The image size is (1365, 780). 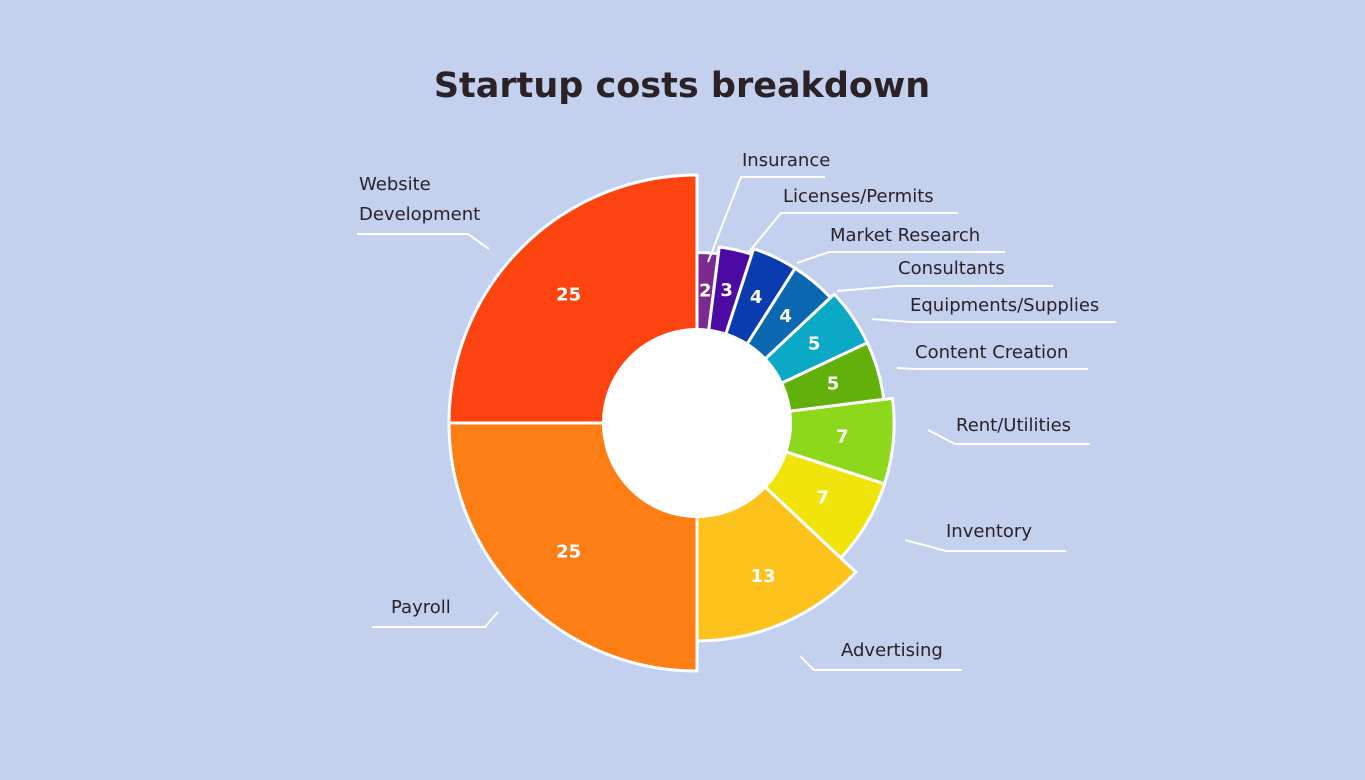 I want to click on category-label-consultants: Consultants, so click(x=951, y=268).